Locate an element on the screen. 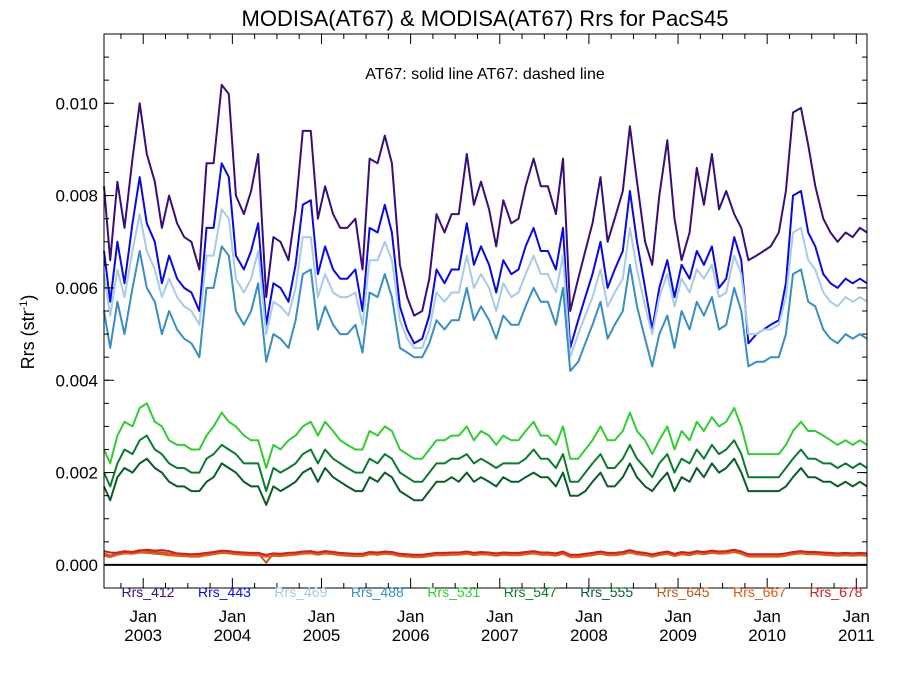  y-axis-label-main: Rrs (str is located at coordinates (28, 339).